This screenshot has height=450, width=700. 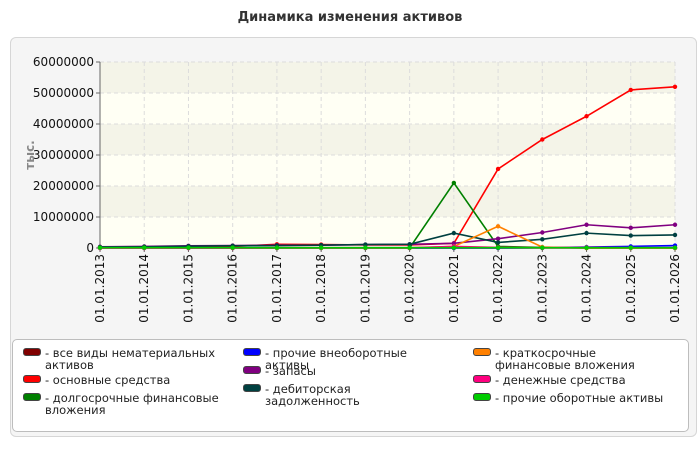 I want to click on y-tick-label: 50000000, so click(x=63, y=93).